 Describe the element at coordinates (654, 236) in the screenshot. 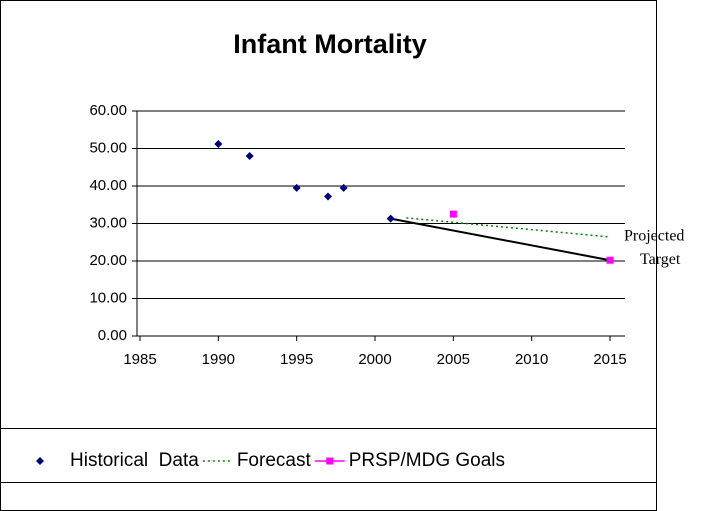

I see `annotation: Projected` at that location.